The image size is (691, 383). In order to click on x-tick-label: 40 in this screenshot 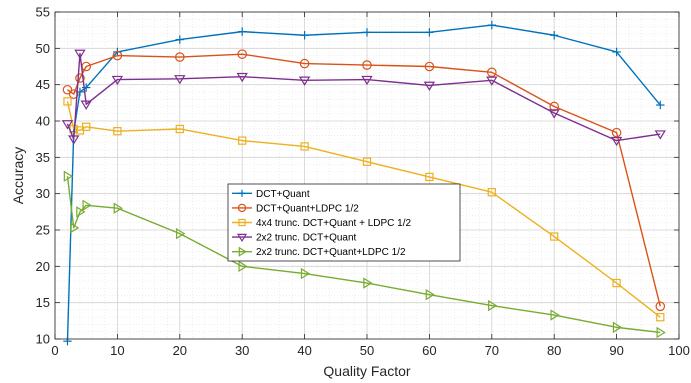, I will do `click(304, 350)`.